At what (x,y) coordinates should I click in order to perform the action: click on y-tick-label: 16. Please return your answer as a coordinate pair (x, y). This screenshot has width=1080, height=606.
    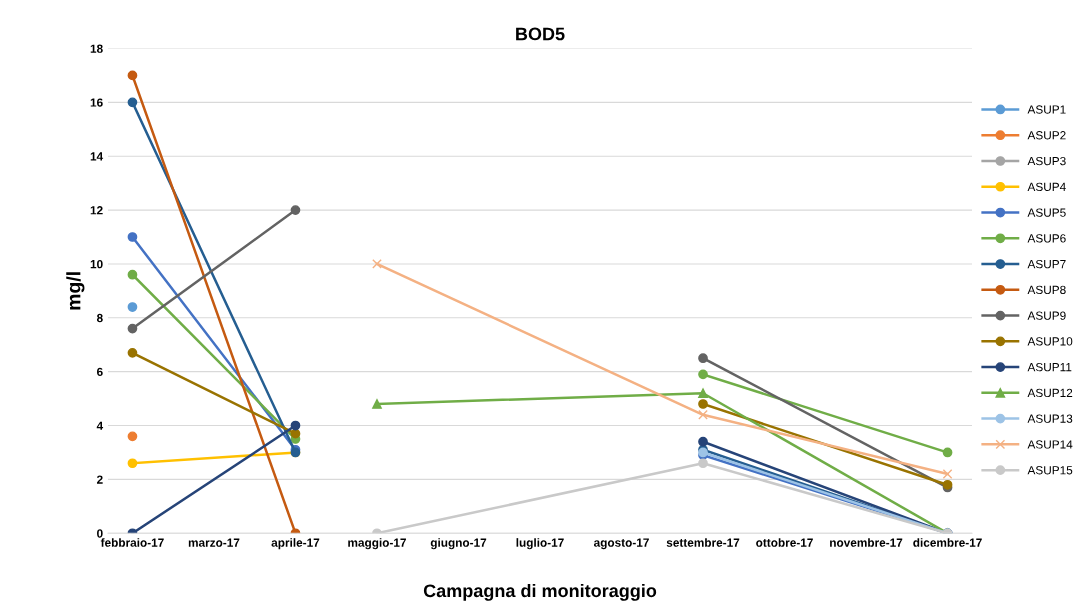
    Looking at the image, I should click on (96, 102).